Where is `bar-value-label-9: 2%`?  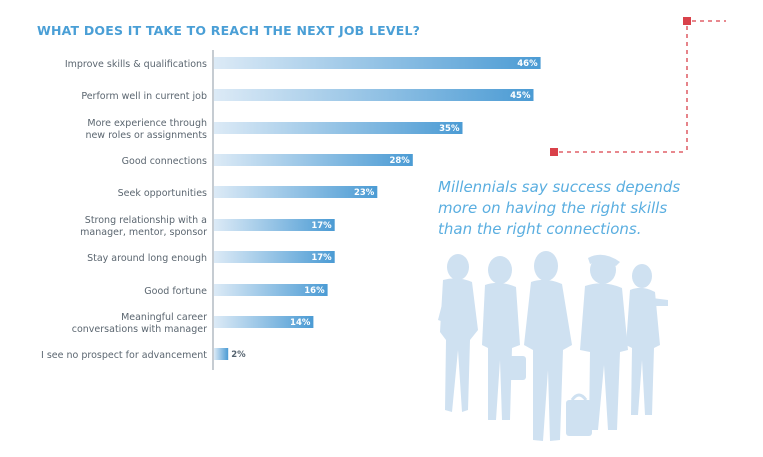
bar-value-label-9: 2% is located at coordinates (238, 355).